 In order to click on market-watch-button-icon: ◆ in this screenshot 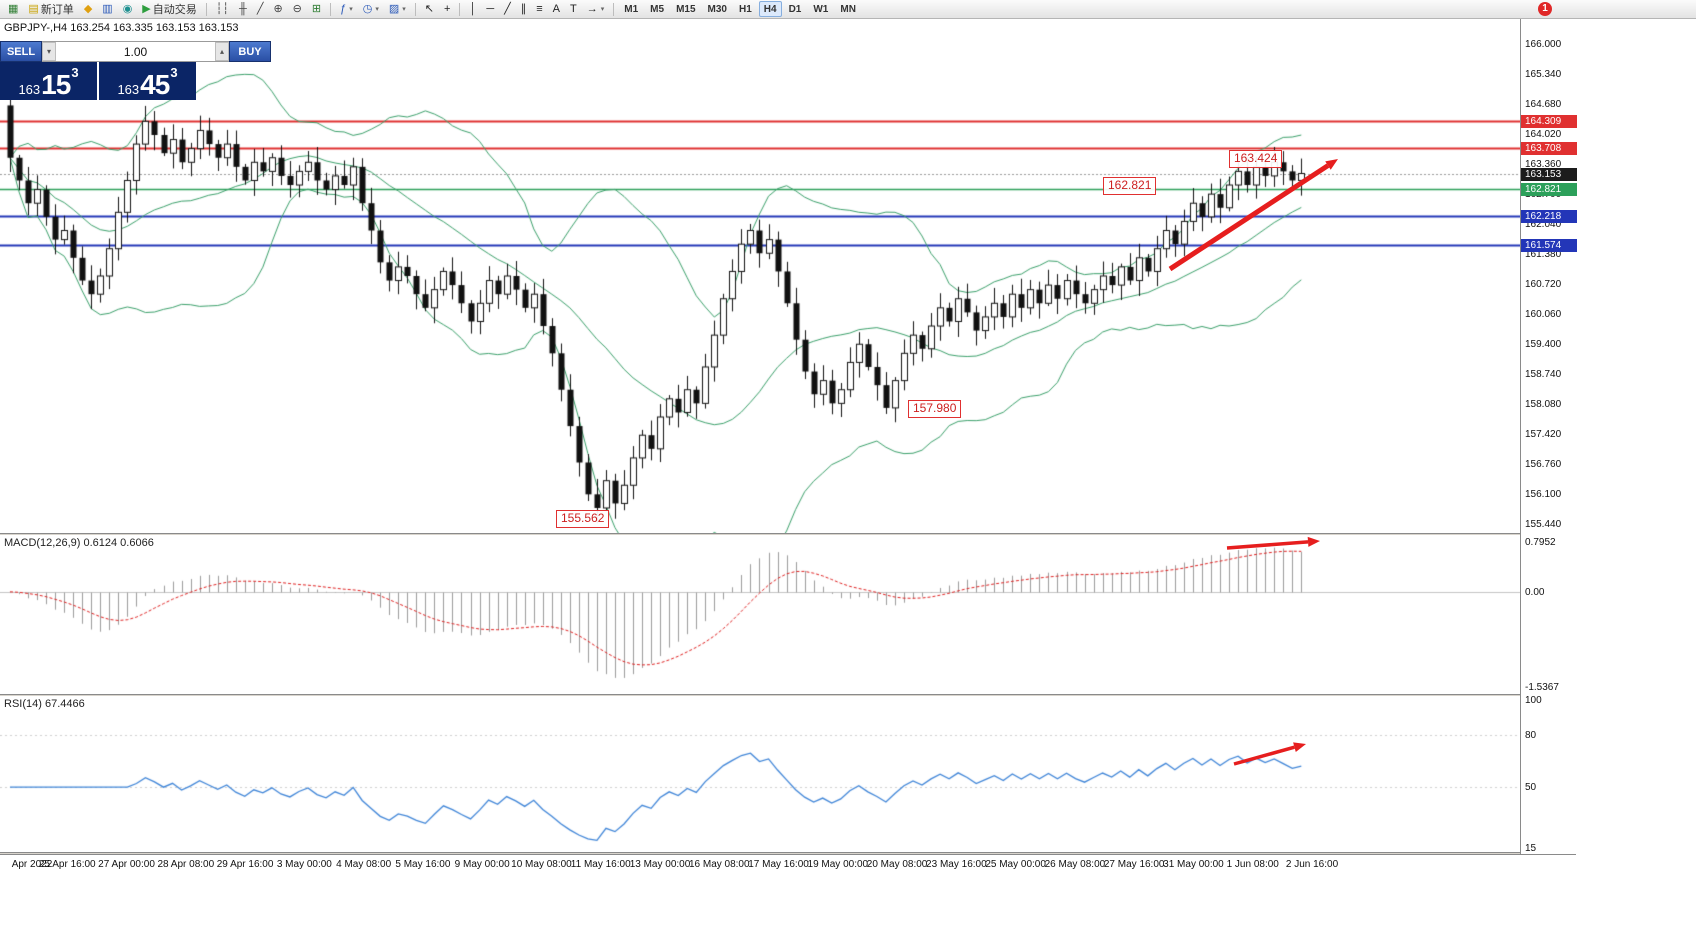, I will do `click(88, 8)`.